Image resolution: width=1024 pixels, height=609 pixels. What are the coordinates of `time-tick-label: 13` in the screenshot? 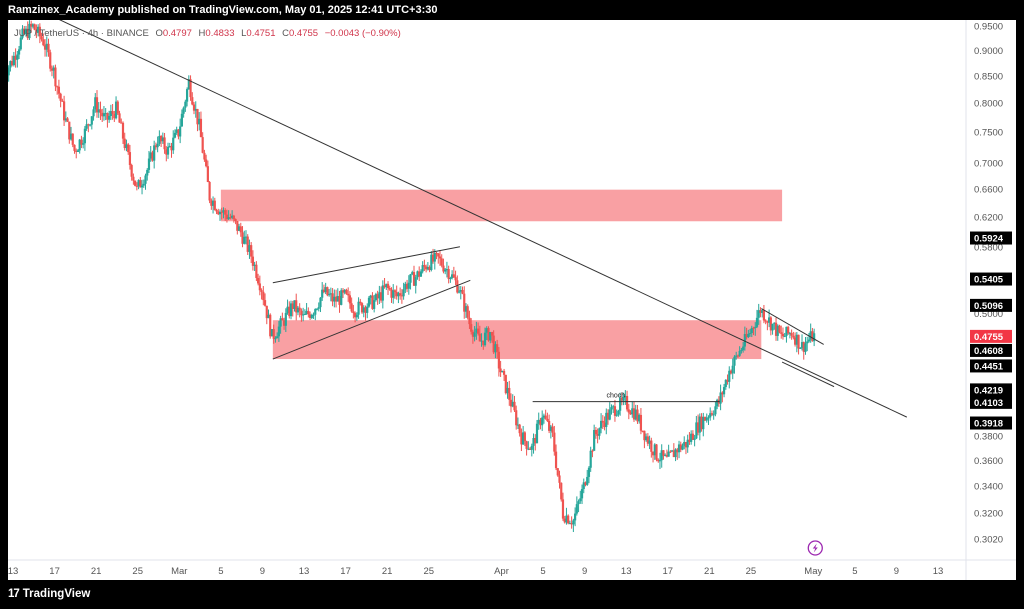 It's located at (13, 571).